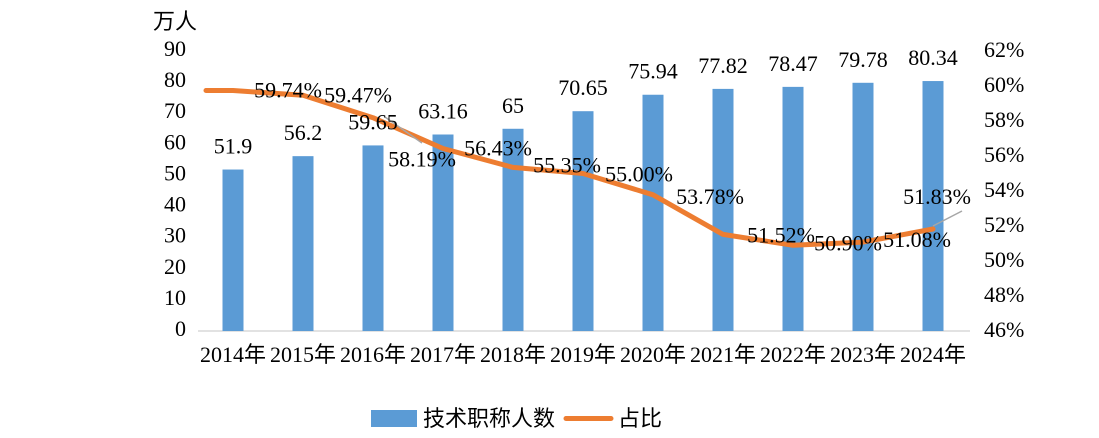  What do you see at coordinates (358, 94) in the screenshot?
I see `line-value-label: 59.47%` at bounding box center [358, 94].